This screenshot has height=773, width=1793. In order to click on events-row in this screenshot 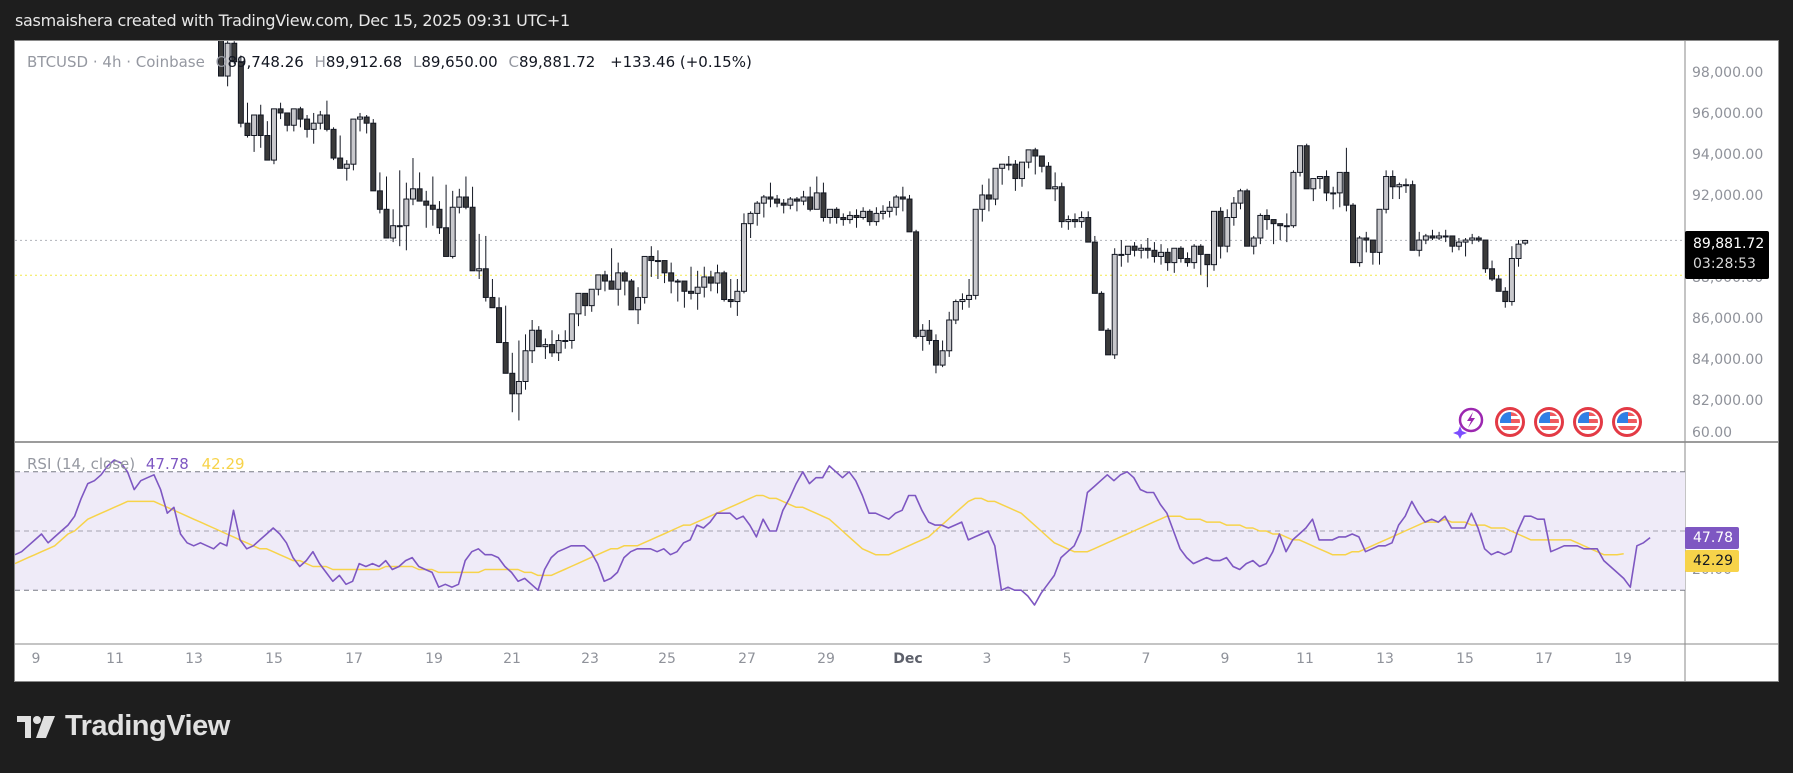, I will do `click(1547, 422)`.